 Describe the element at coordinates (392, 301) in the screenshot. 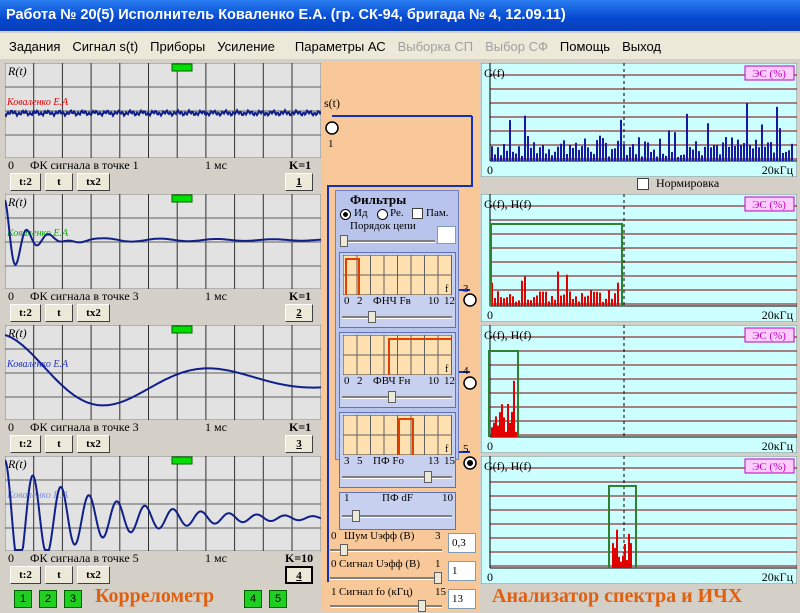

I see `filter-name: ФНЧ Fв` at that location.